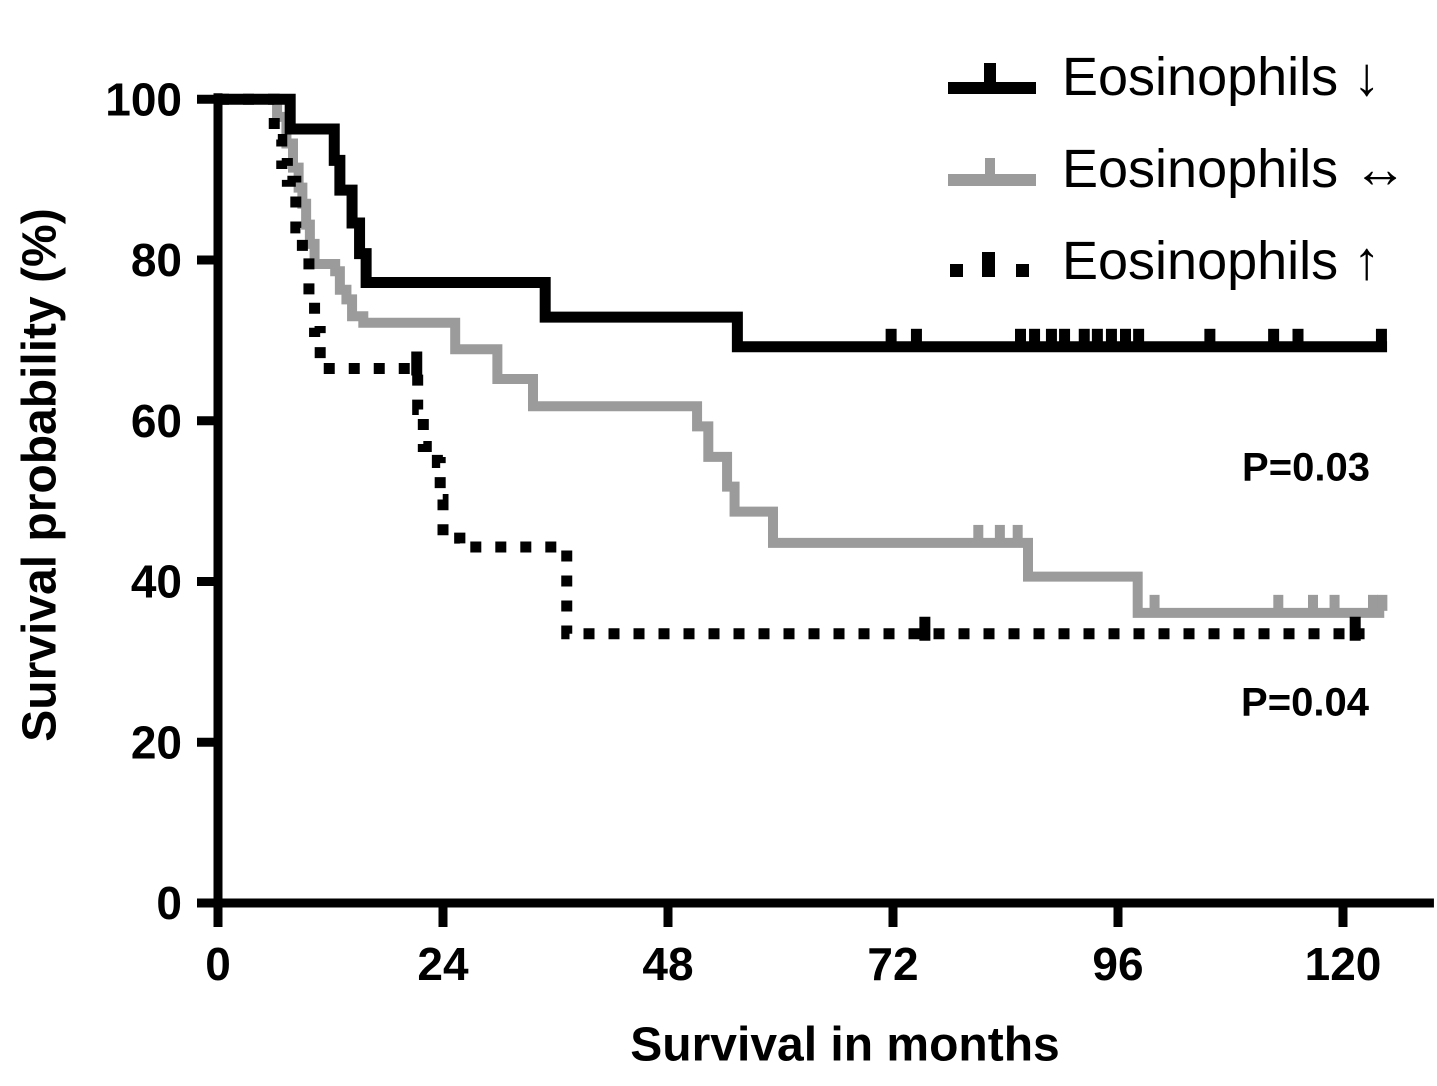  Describe the element at coordinates (1117, 964) in the screenshot. I see `x-tick-label: 96` at that location.